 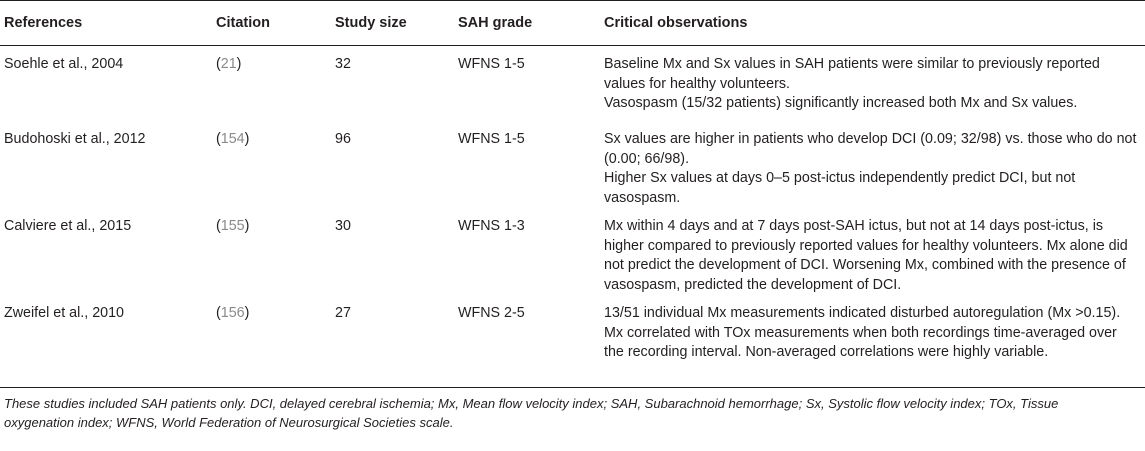 I want to click on cell-reference: Calviere et al., 2015, so click(x=68, y=226).